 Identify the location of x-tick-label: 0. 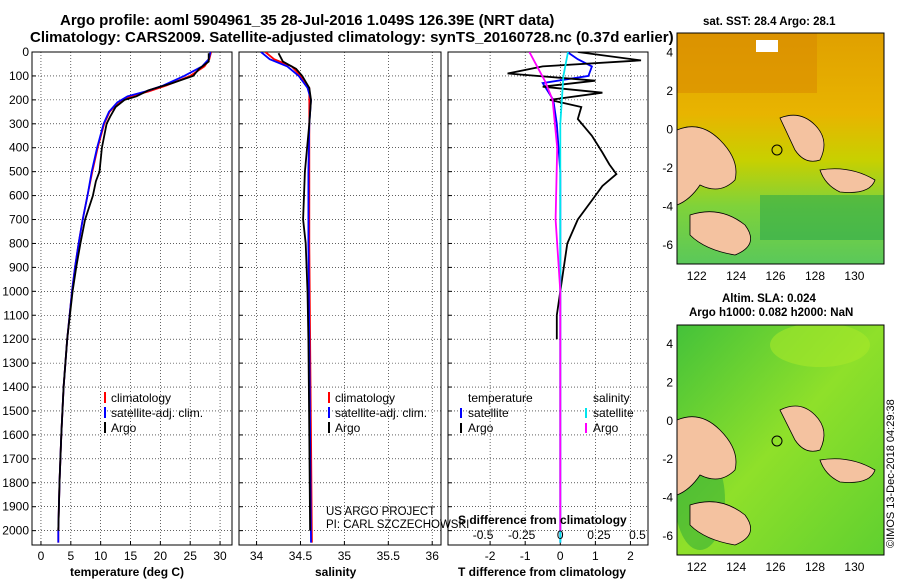
(41, 556).